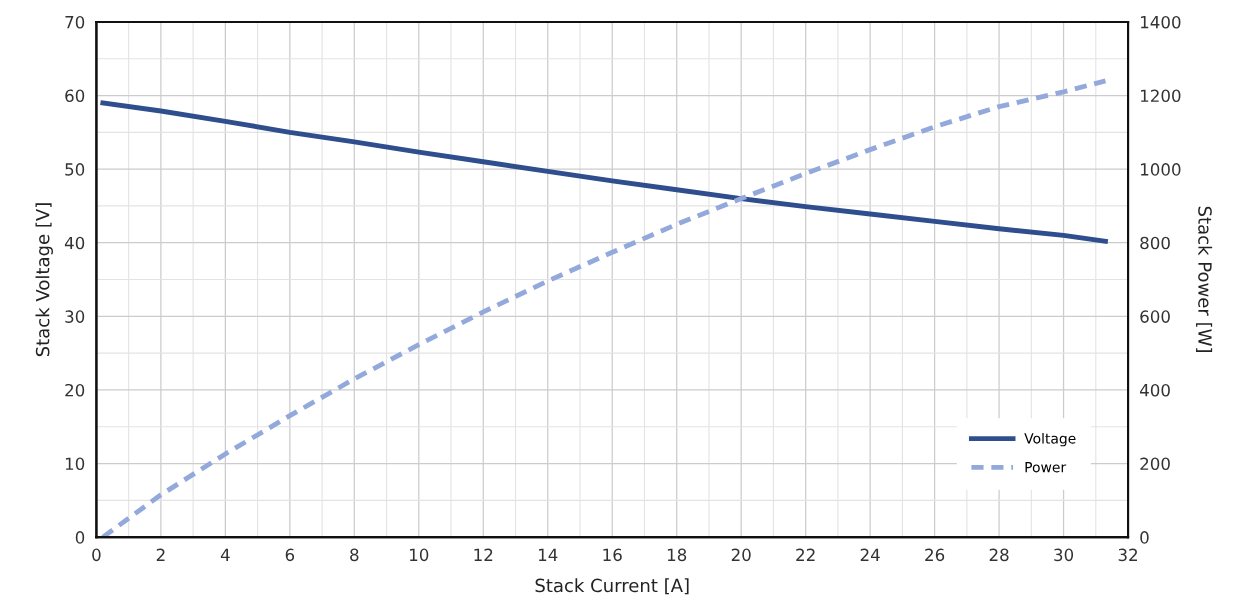 Image resolution: width=1252 pixels, height=609 pixels. What do you see at coordinates (75, 22) in the screenshot?
I see `y-tick-label: 70` at bounding box center [75, 22].